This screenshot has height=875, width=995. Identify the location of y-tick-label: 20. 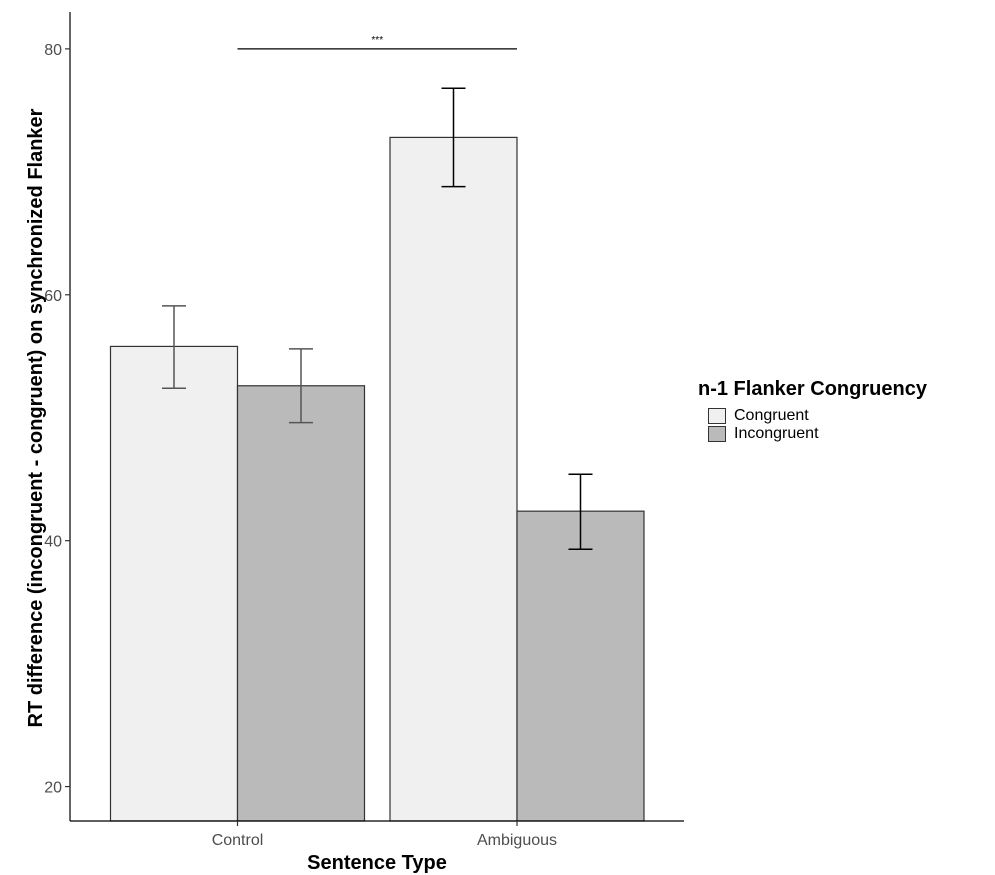
(53, 788).